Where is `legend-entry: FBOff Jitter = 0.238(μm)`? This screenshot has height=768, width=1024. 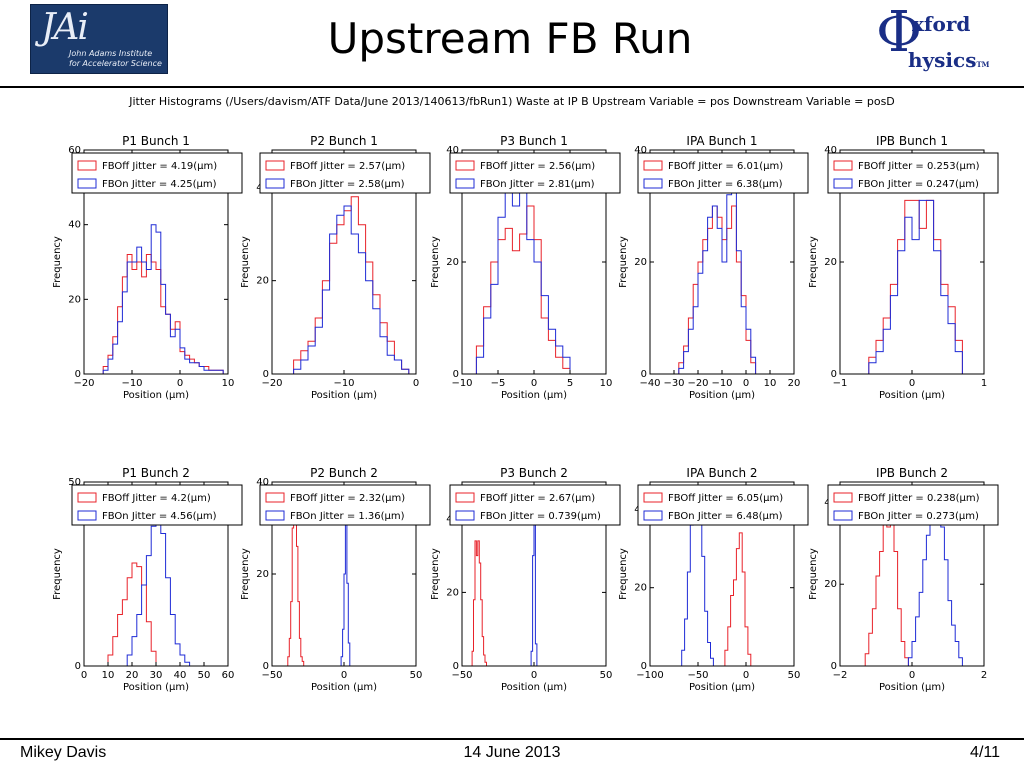 legend-entry: FBOff Jitter = 0.238(μm) is located at coordinates (919, 498).